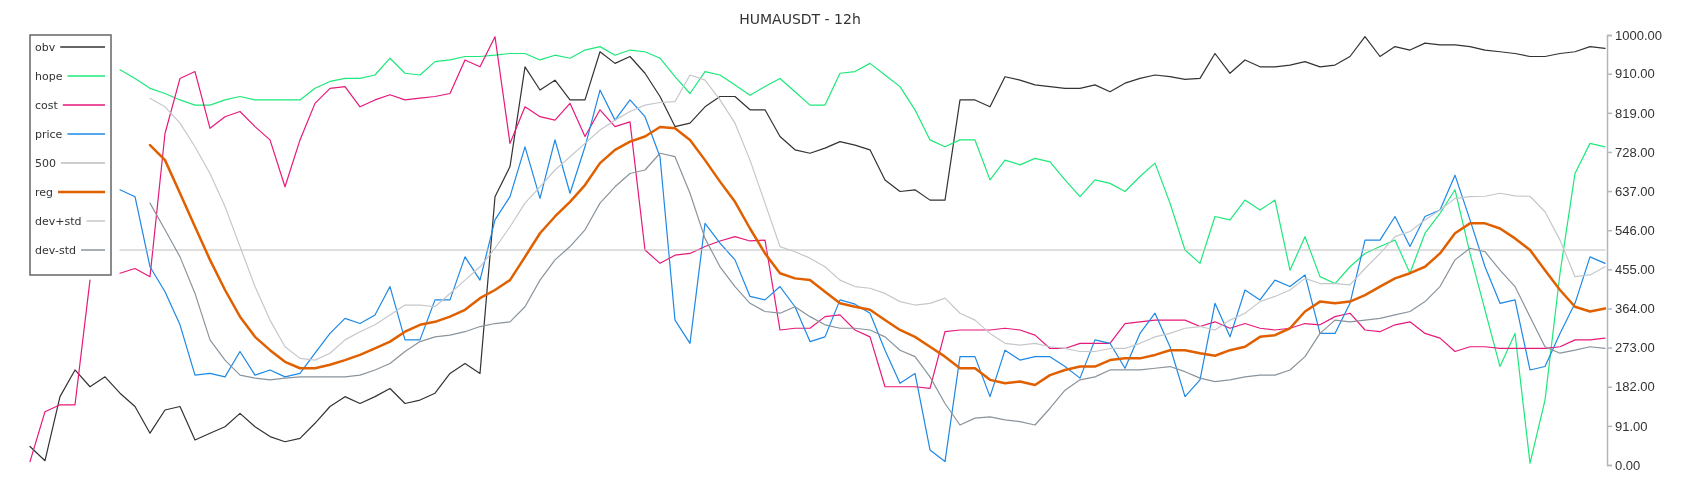 The height and width of the screenshot is (500, 1700). Describe the element at coordinates (49, 76) in the screenshot. I see `legend-label: hope` at that location.